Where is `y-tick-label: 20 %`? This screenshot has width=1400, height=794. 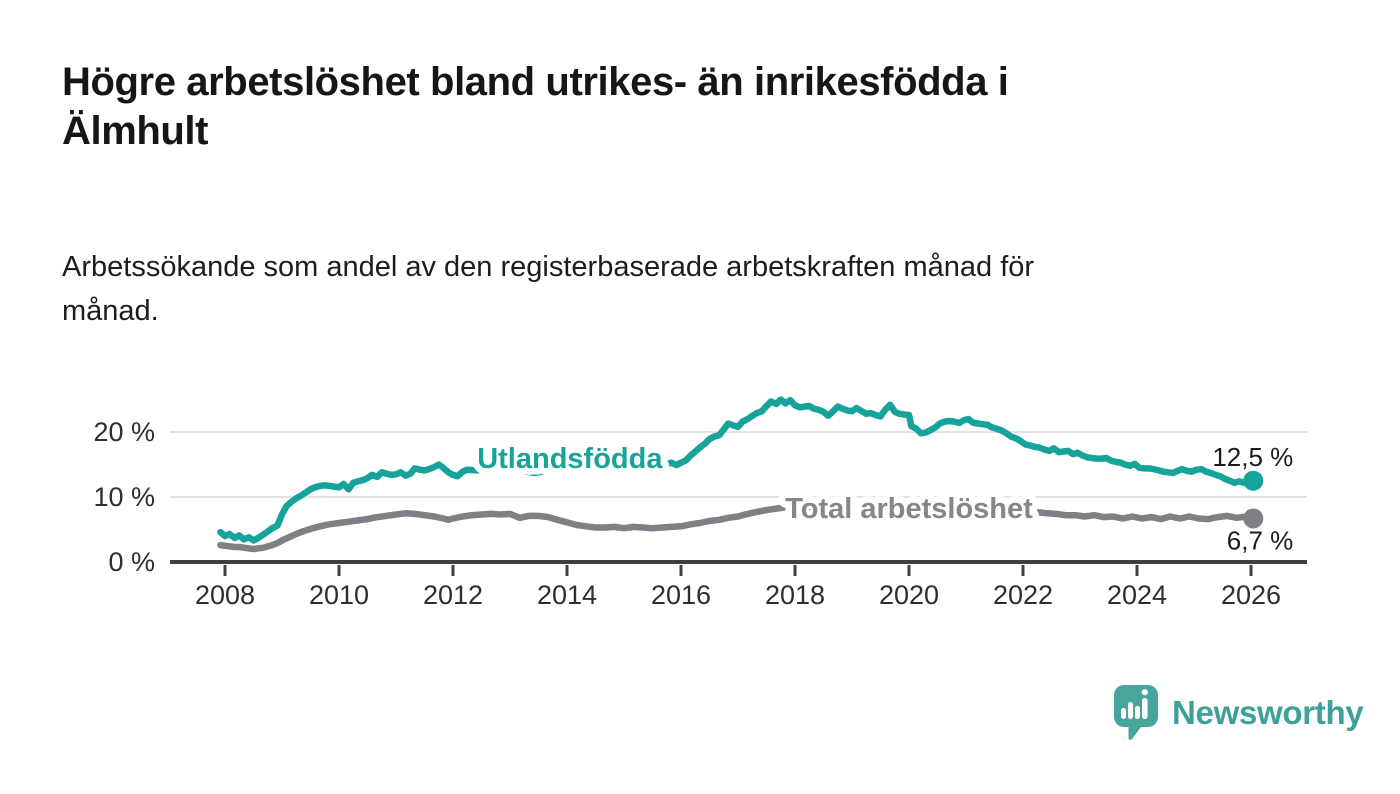
y-tick-label: 20 % is located at coordinates (124, 432).